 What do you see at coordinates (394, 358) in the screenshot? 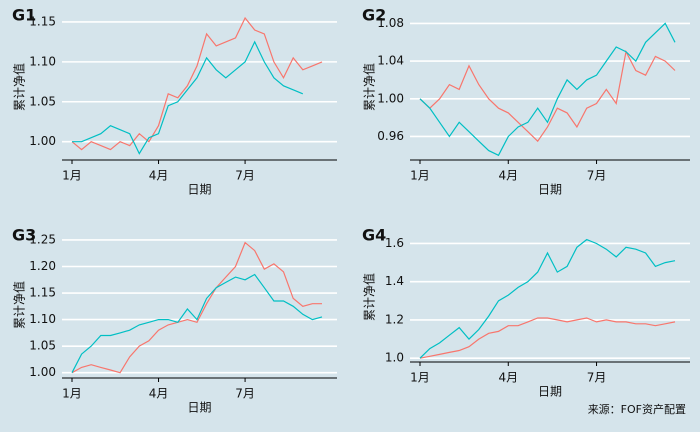
I see `y-tick-label: 1.0` at bounding box center [394, 358].